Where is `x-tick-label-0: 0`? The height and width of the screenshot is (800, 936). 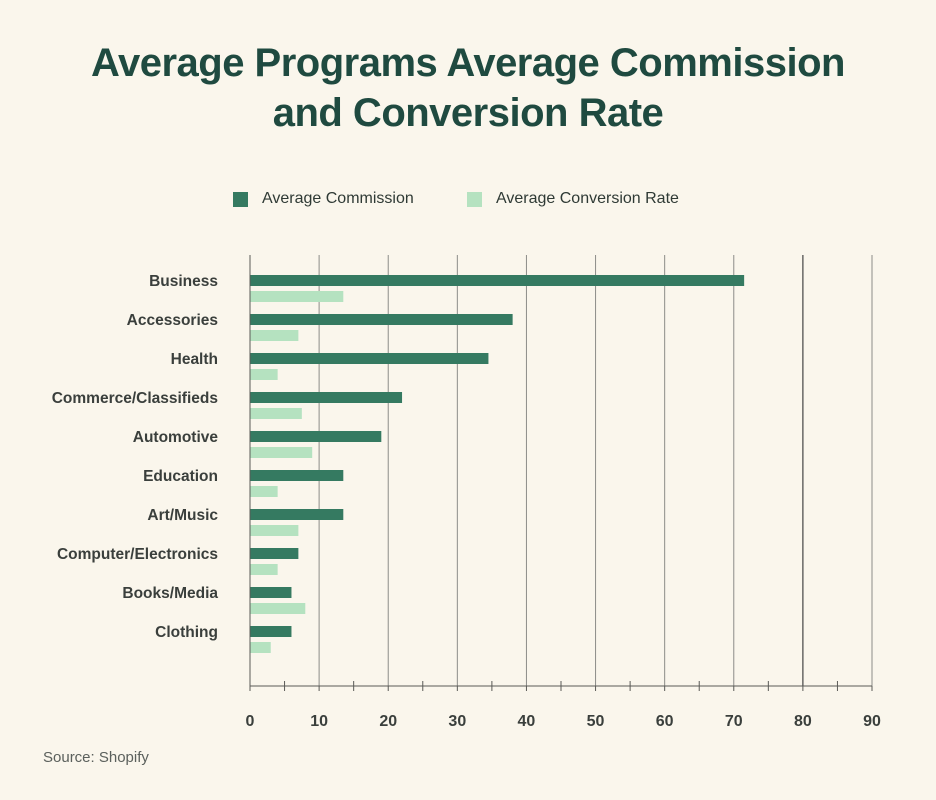
x-tick-label-0: 0 is located at coordinates (250, 721).